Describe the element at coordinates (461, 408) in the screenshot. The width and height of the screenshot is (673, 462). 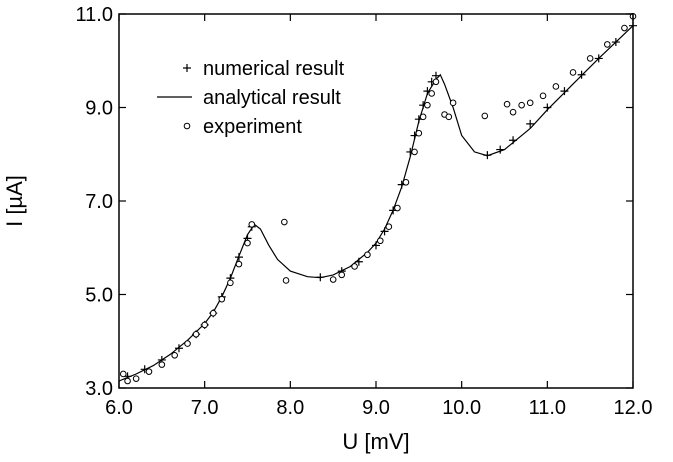
I see `x-tick-label: 10.0` at that location.